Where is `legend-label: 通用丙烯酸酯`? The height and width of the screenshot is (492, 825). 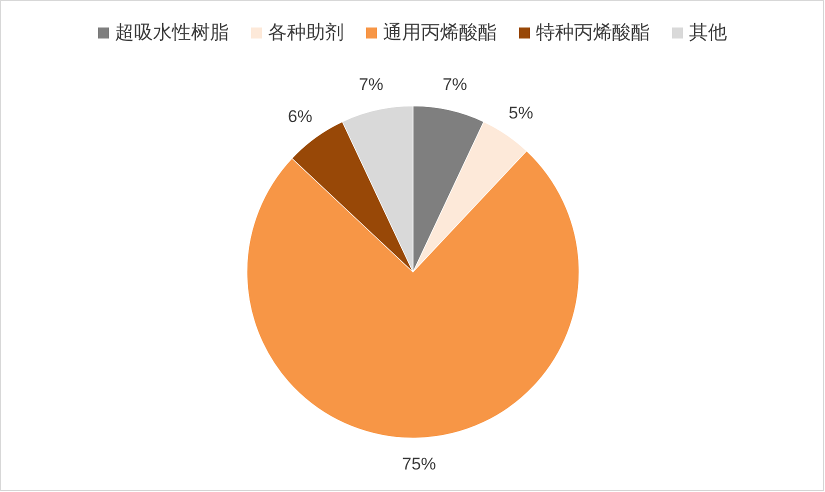
legend-label: 通用丙烯酸酯 is located at coordinates (440, 33).